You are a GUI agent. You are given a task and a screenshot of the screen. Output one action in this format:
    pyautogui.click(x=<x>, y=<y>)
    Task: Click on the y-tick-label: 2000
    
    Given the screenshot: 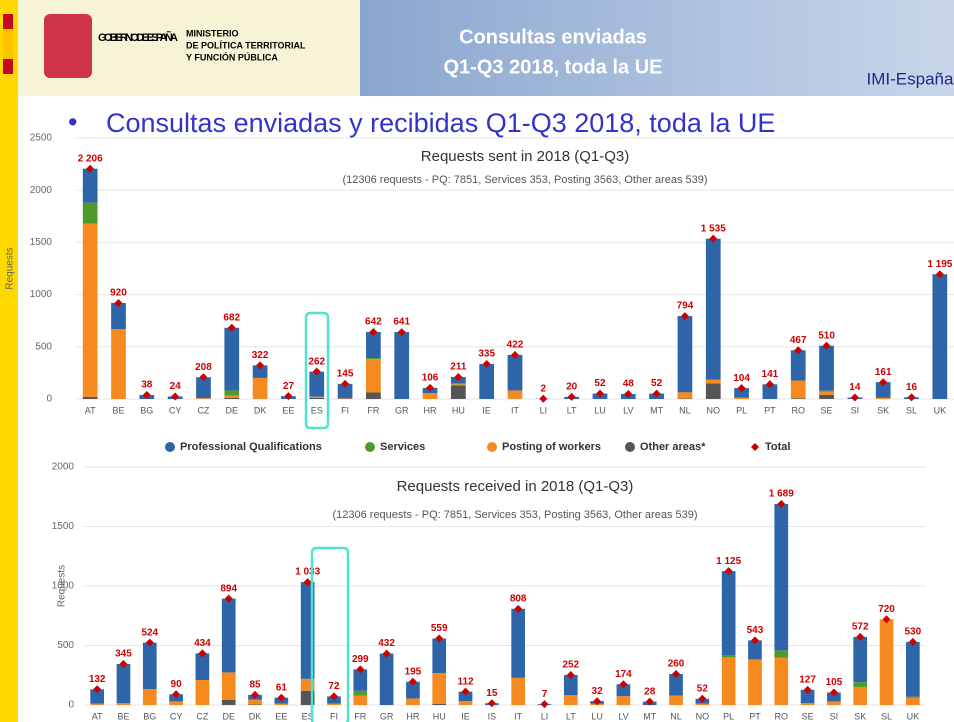 What is the action you would take?
    pyautogui.click(x=63, y=467)
    